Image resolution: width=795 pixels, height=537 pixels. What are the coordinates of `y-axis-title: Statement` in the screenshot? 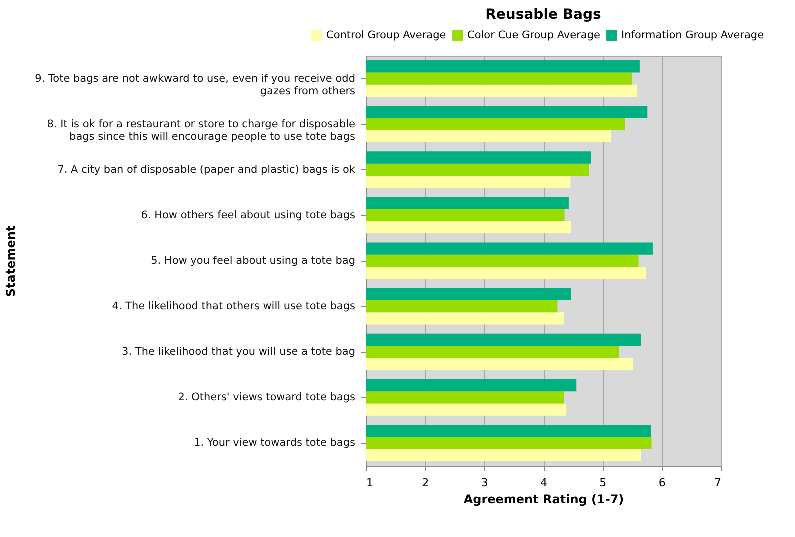 It's located at (11, 262).